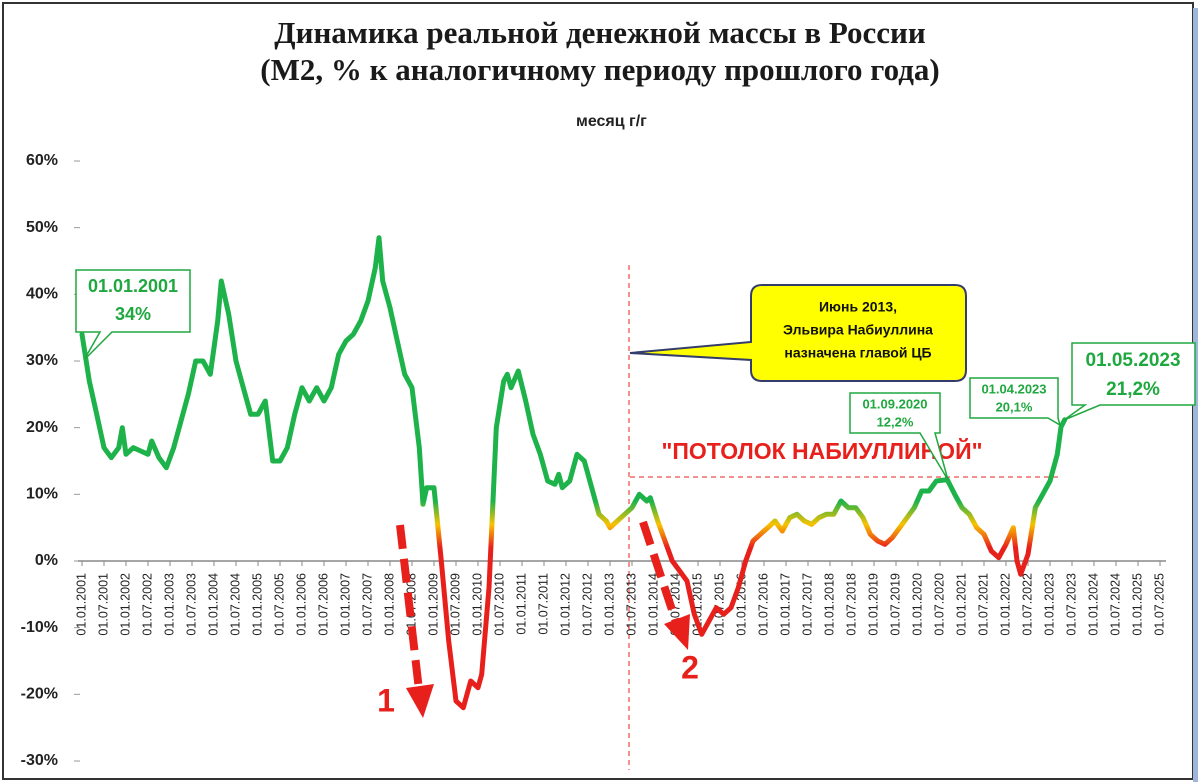 The height and width of the screenshot is (784, 1200). What do you see at coordinates (39, 694) in the screenshot?
I see `y-tick-label: -20%` at bounding box center [39, 694].